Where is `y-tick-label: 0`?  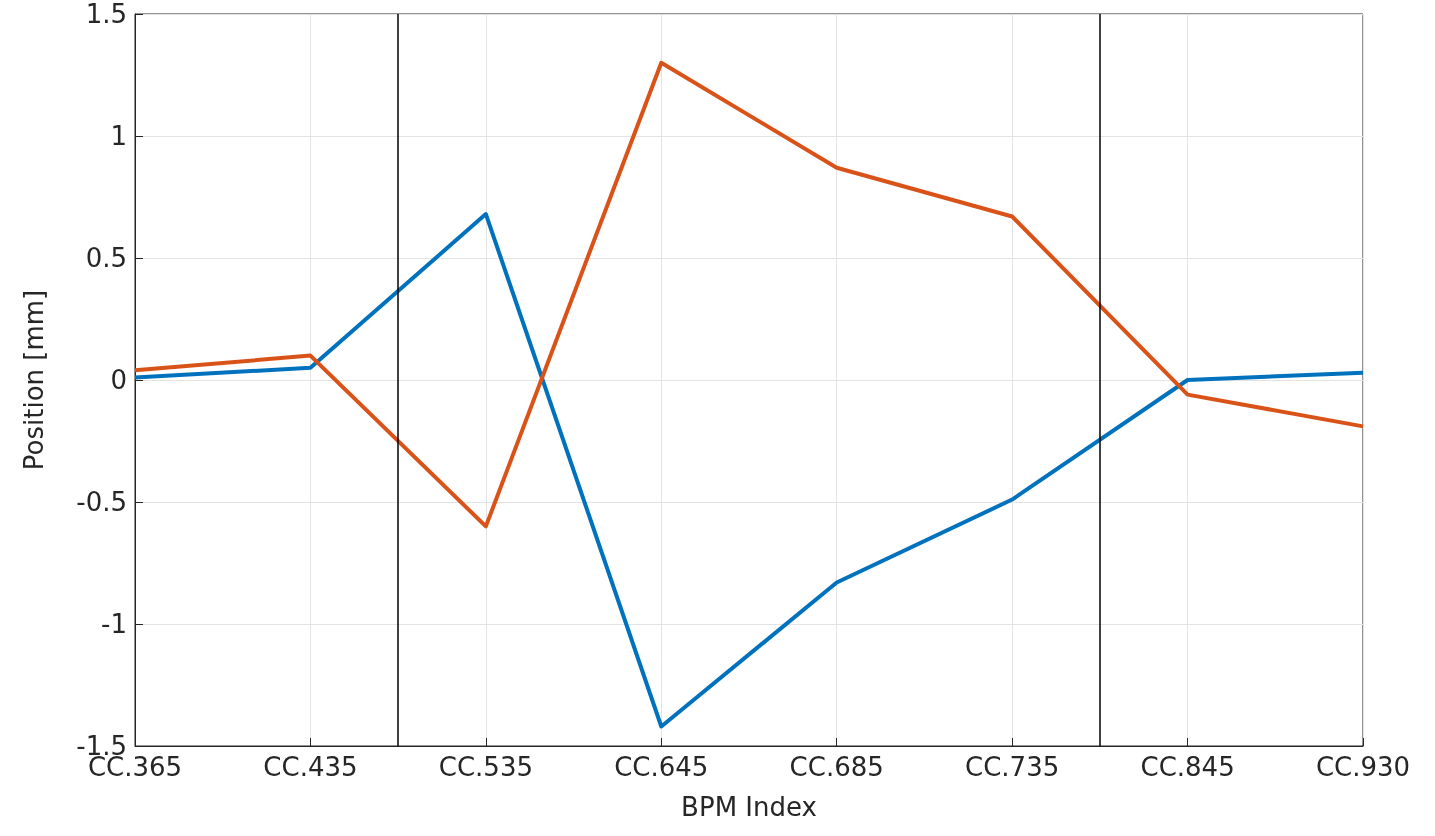
y-tick-label: 0 is located at coordinates (118, 380).